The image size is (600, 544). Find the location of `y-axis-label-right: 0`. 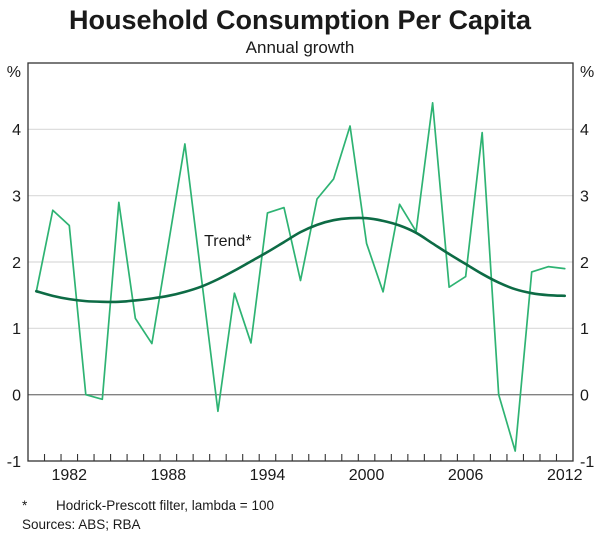

y-axis-label-right: 0 is located at coordinates (584, 395).